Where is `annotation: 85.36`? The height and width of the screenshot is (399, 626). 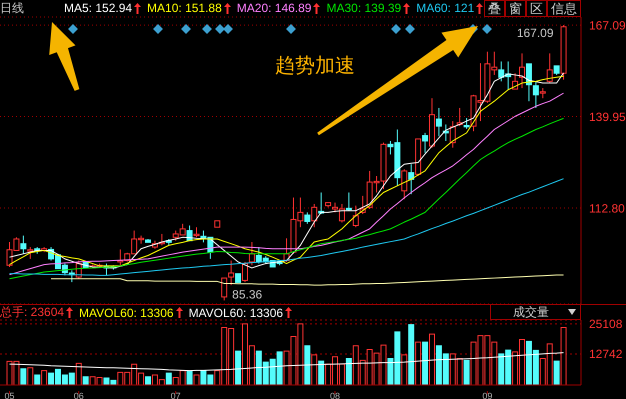 annotation: 85.36 is located at coordinates (247, 294).